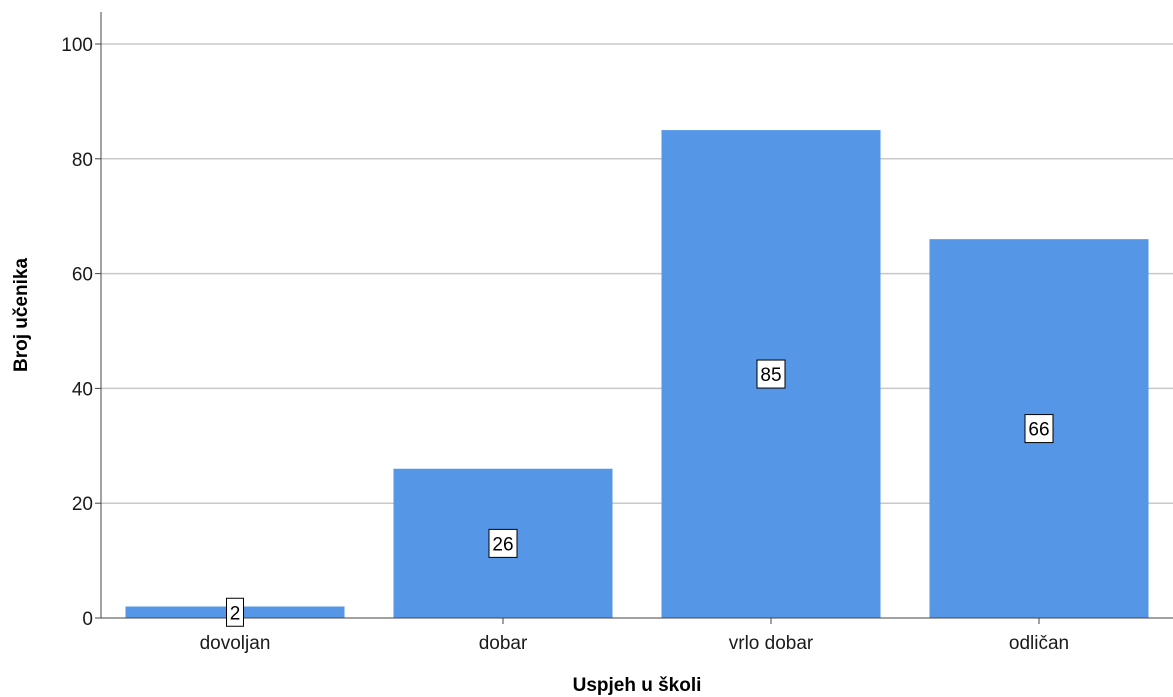  What do you see at coordinates (771, 643) in the screenshot?
I see `x-tick-label: vrlo dobar` at bounding box center [771, 643].